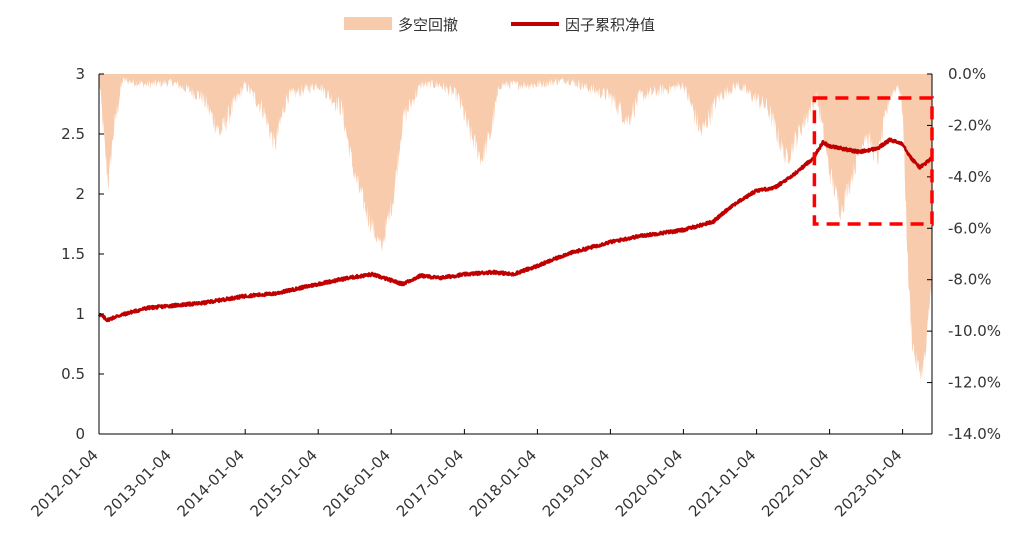 This screenshot has width=1026, height=559. Describe the element at coordinates (73, 134) in the screenshot. I see `y-left-tick-label: 2.5` at that location.